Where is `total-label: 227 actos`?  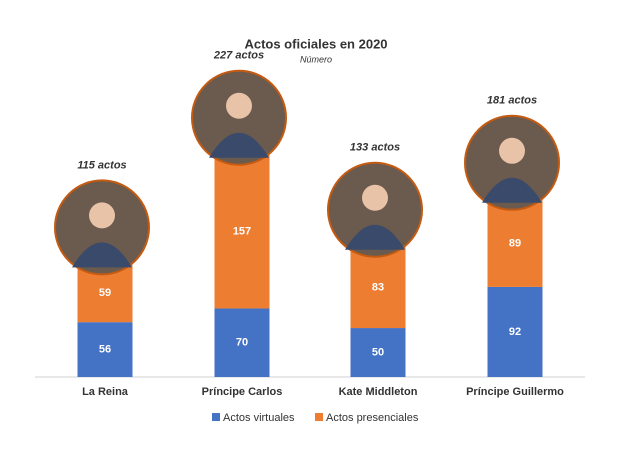 total-label: 227 actos is located at coordinates (238, 56).